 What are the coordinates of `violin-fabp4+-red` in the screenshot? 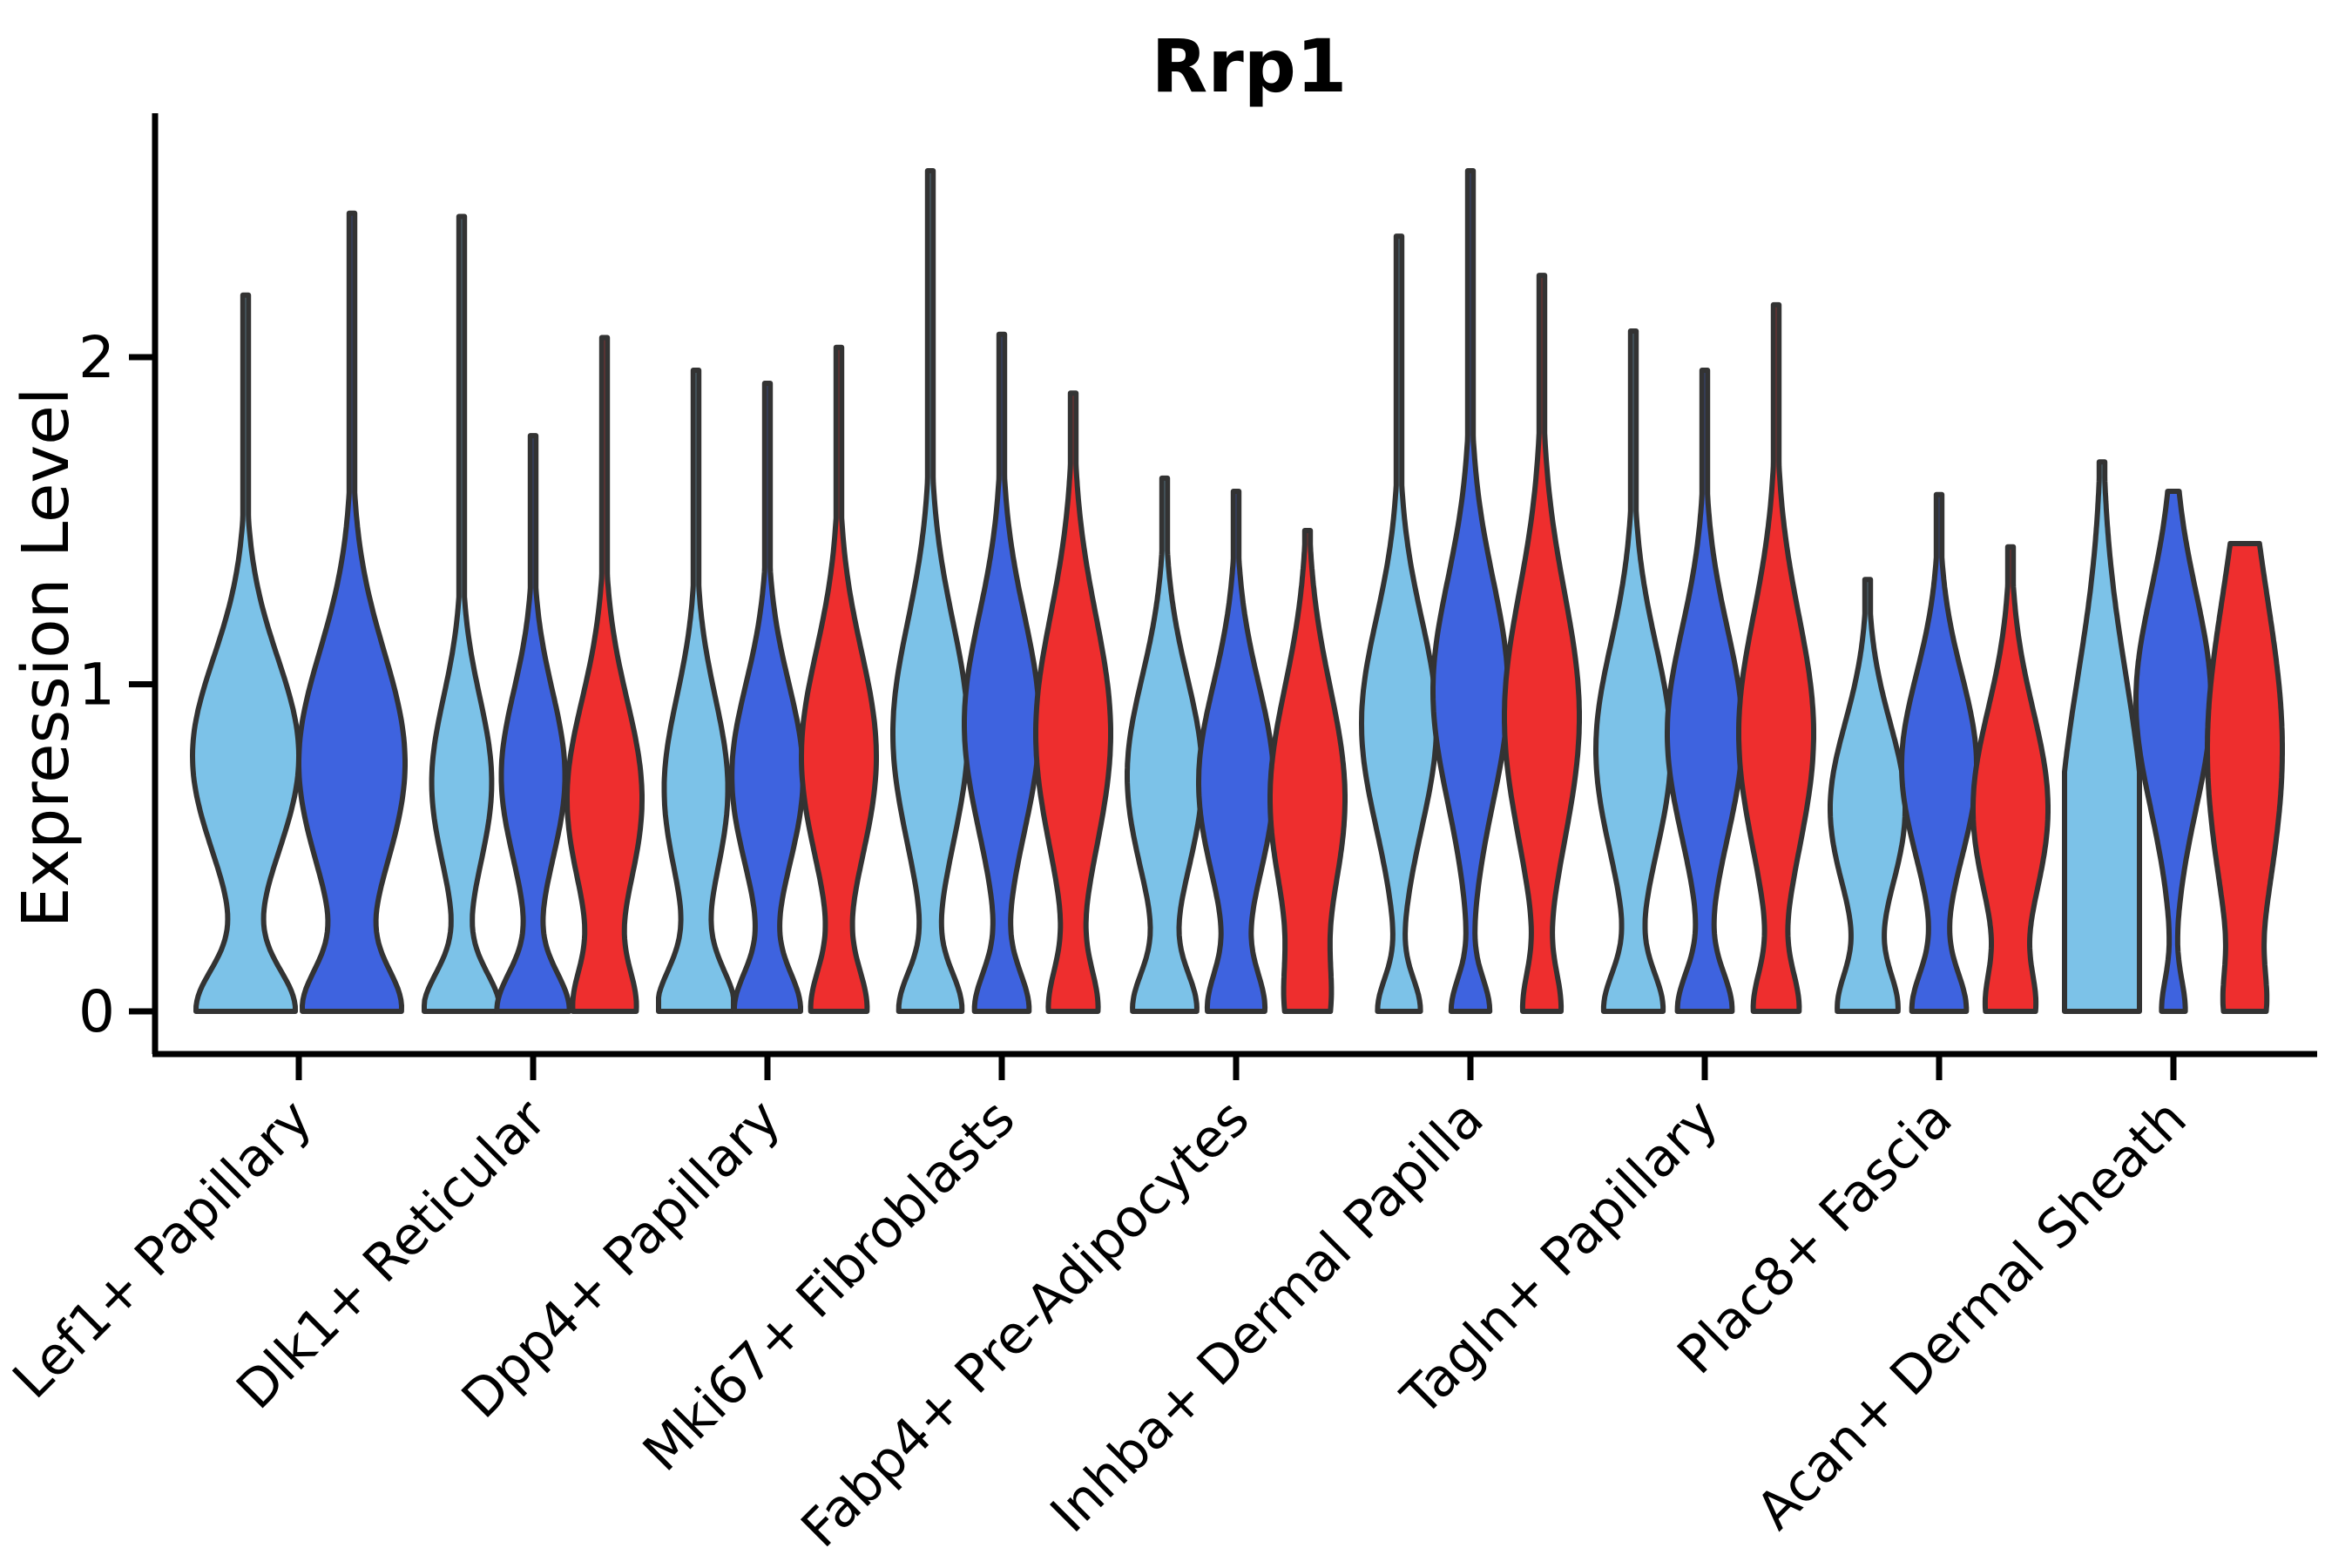 It's located at (1307, 771).